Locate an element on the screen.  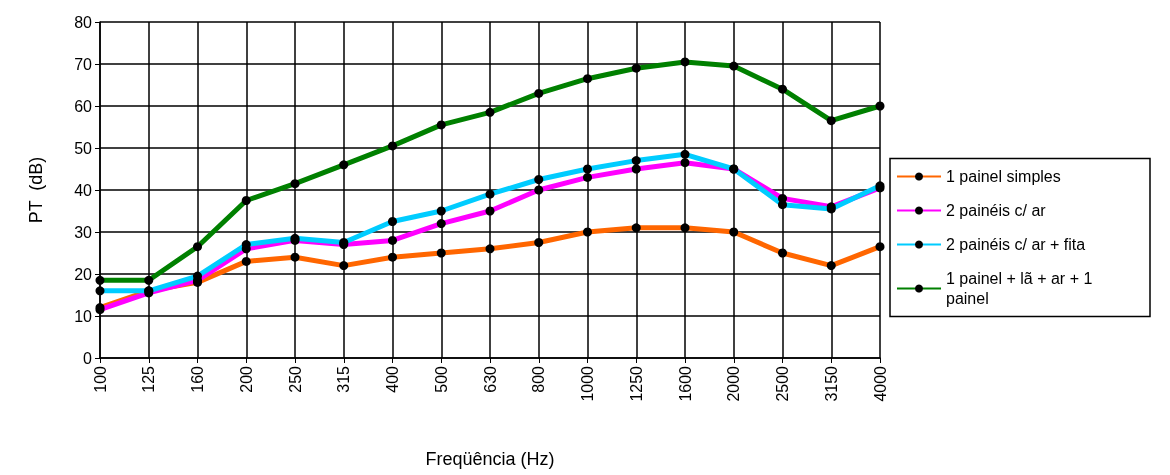
legend-label: 2 painéis c/ ar is located at coordinates (996, 210).